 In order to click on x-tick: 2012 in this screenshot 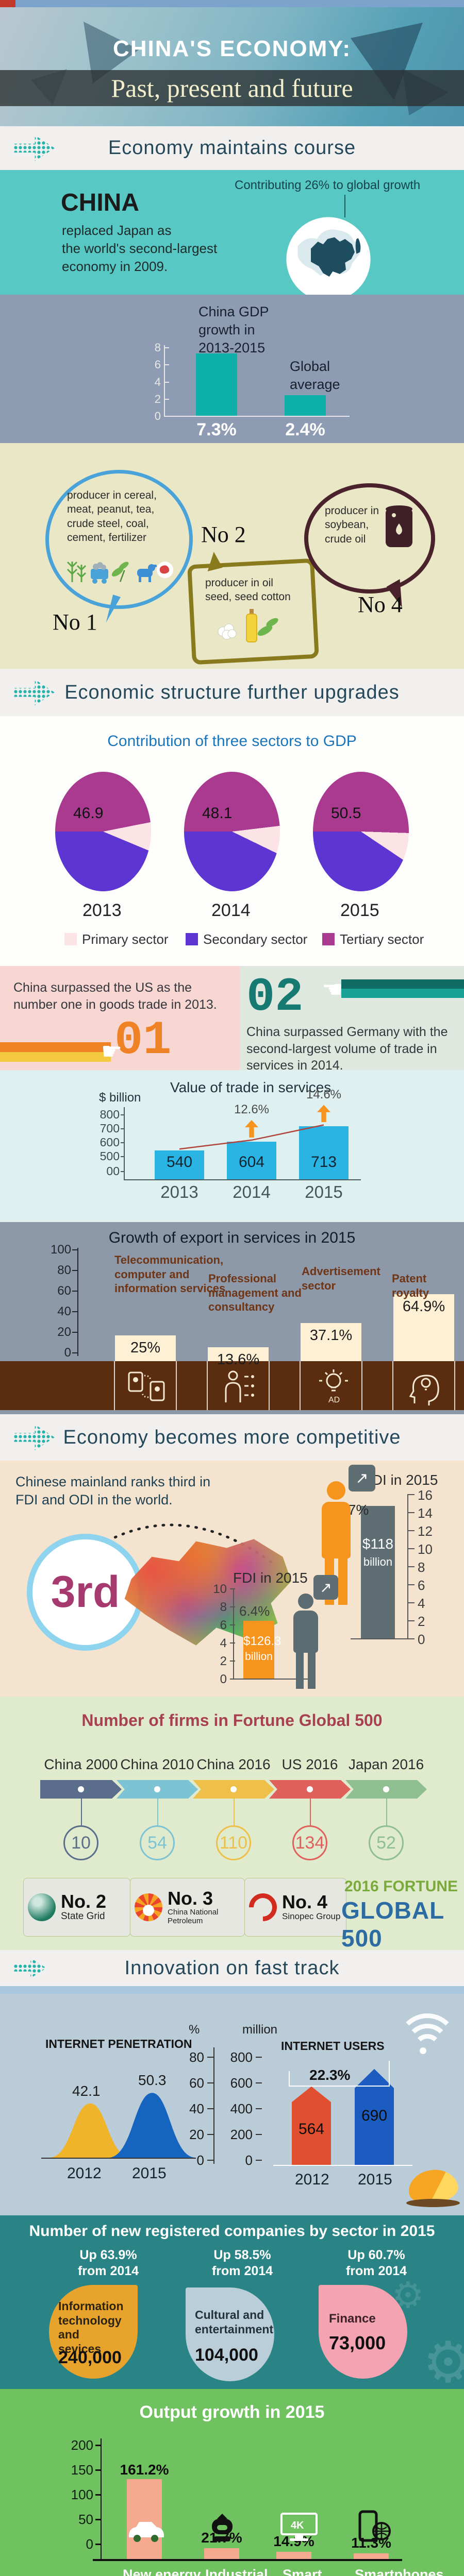, I will do `click(84, 2173)`.